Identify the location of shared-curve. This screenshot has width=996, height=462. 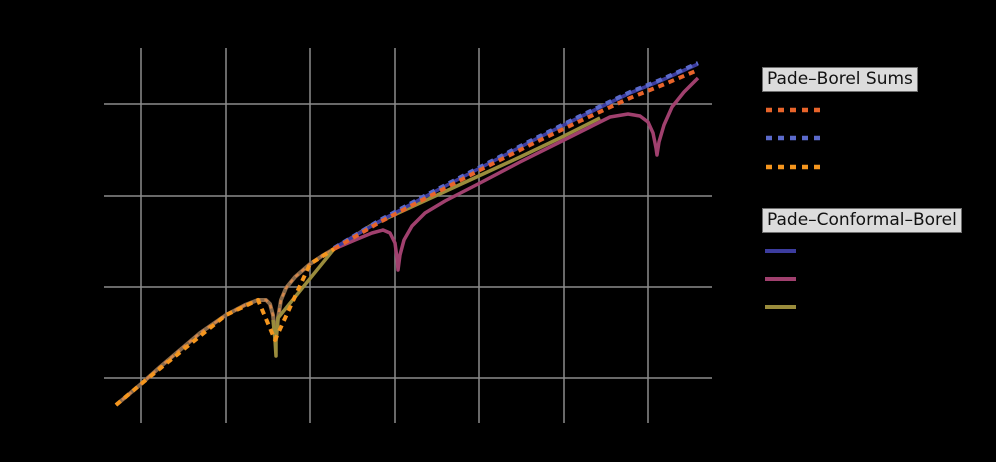
(225, 327).